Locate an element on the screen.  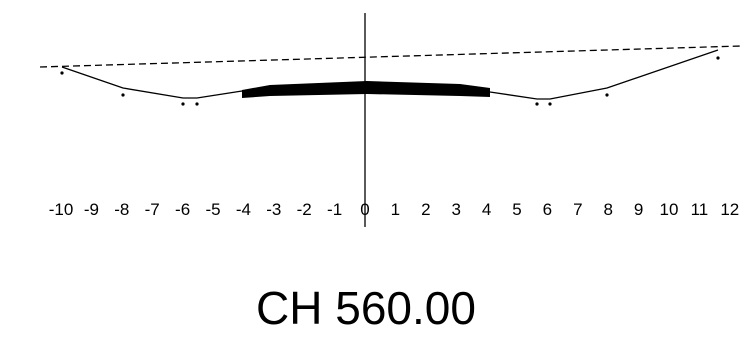
dashed-ground-line is located at coordinates (390, 56).